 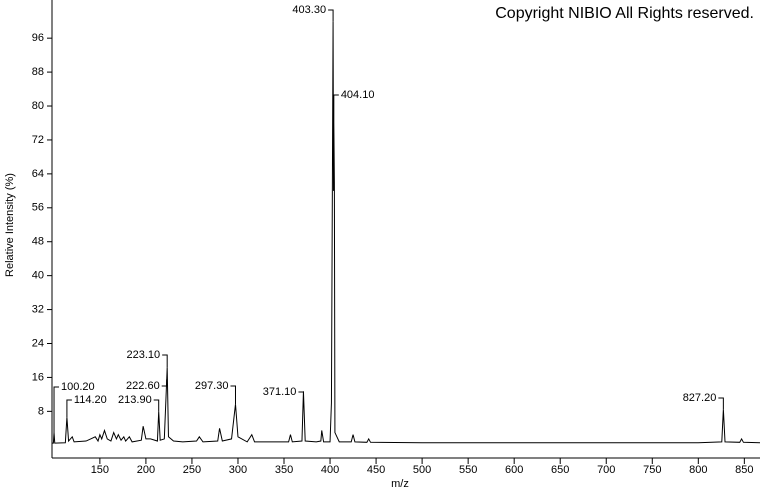 What do you see at coordinates (38, 377) in the screenshot?
I see `y-tick-label: 16` at bounding box center [38, 377].